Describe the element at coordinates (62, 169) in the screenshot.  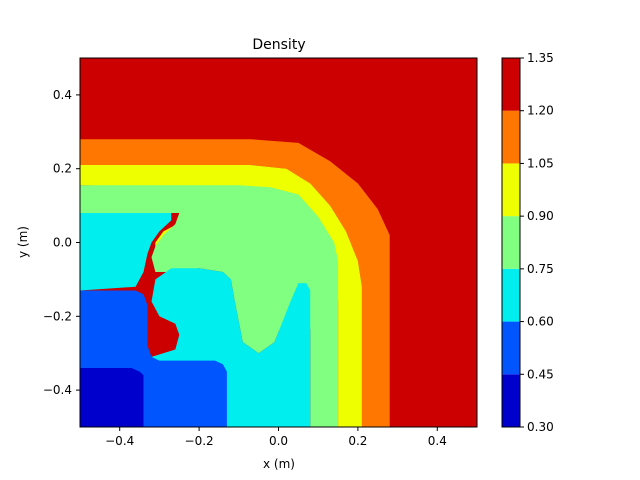
I see `y-tick-label: 0.2` at that location.